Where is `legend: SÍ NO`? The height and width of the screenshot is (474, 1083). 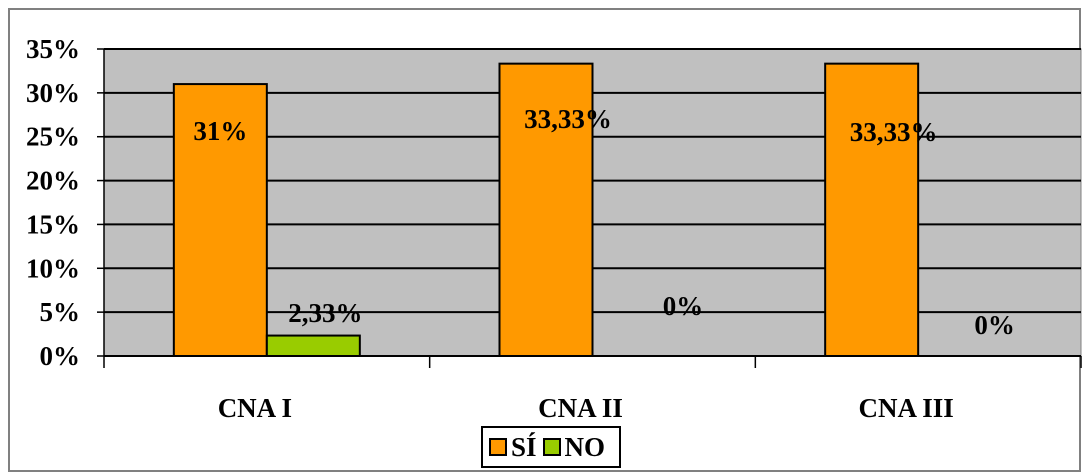
legend: SÍ NO is located at coordinates (551, 447).